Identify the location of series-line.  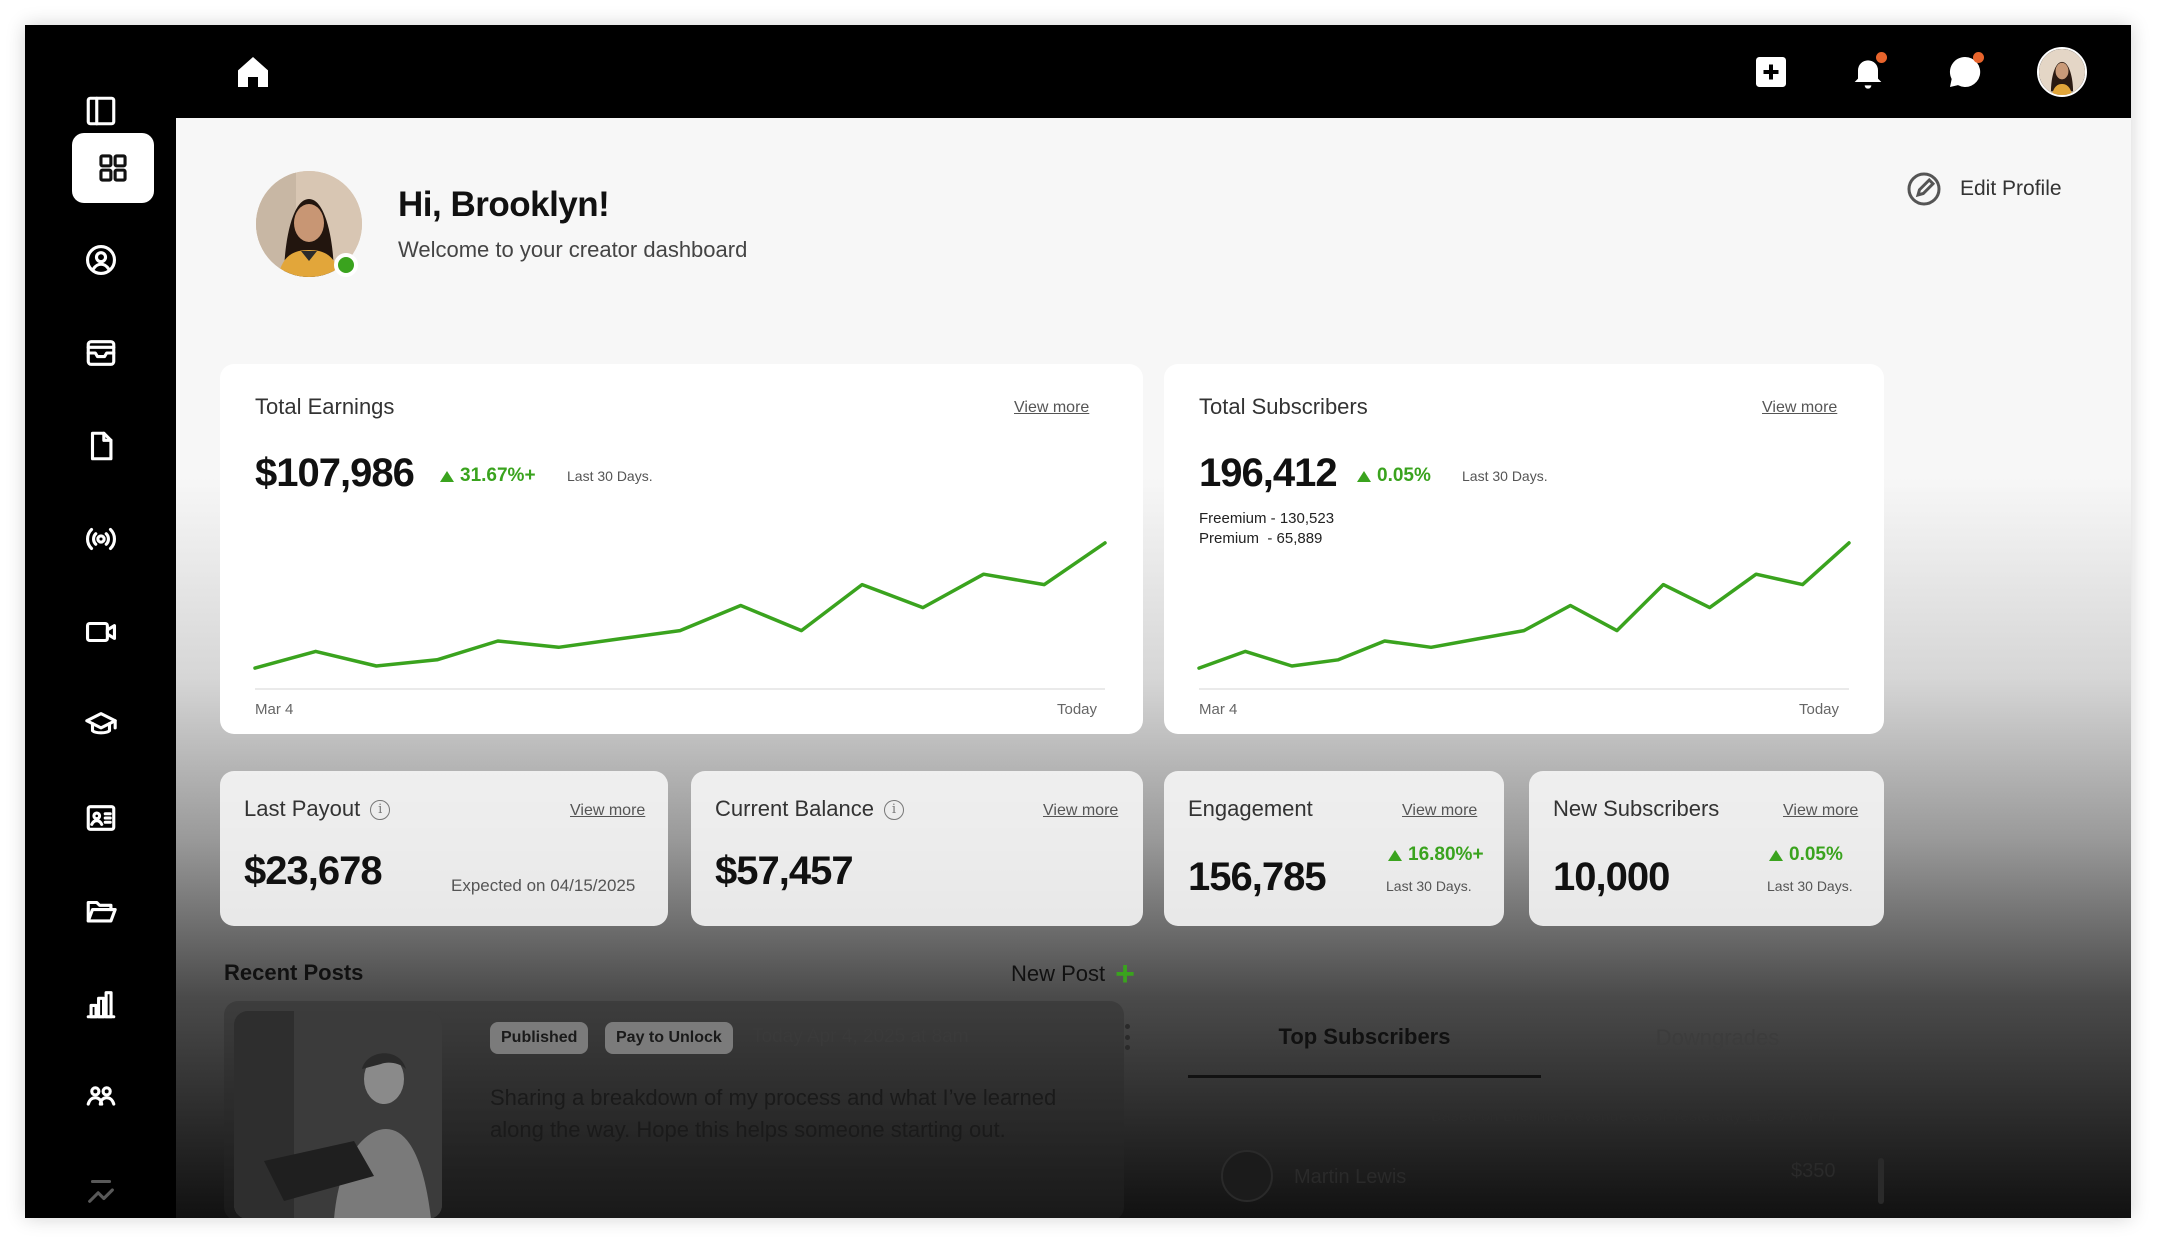
(1524, 605).